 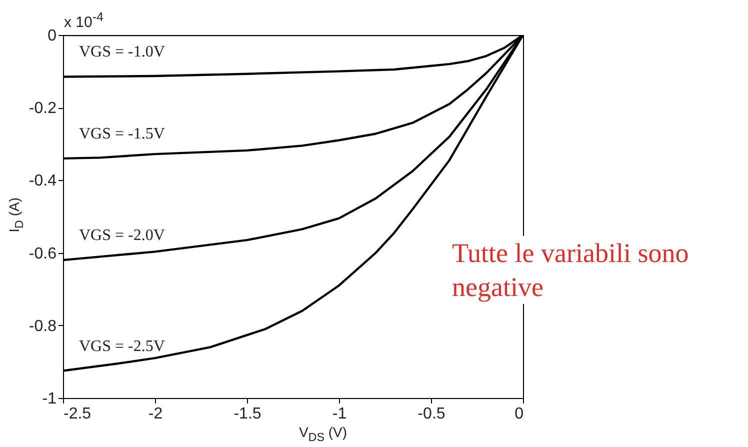 What do you see at coordinates (49, 399) in the screenshot?
I see `y-tick-label: -1` at bounding box center [49, 399].